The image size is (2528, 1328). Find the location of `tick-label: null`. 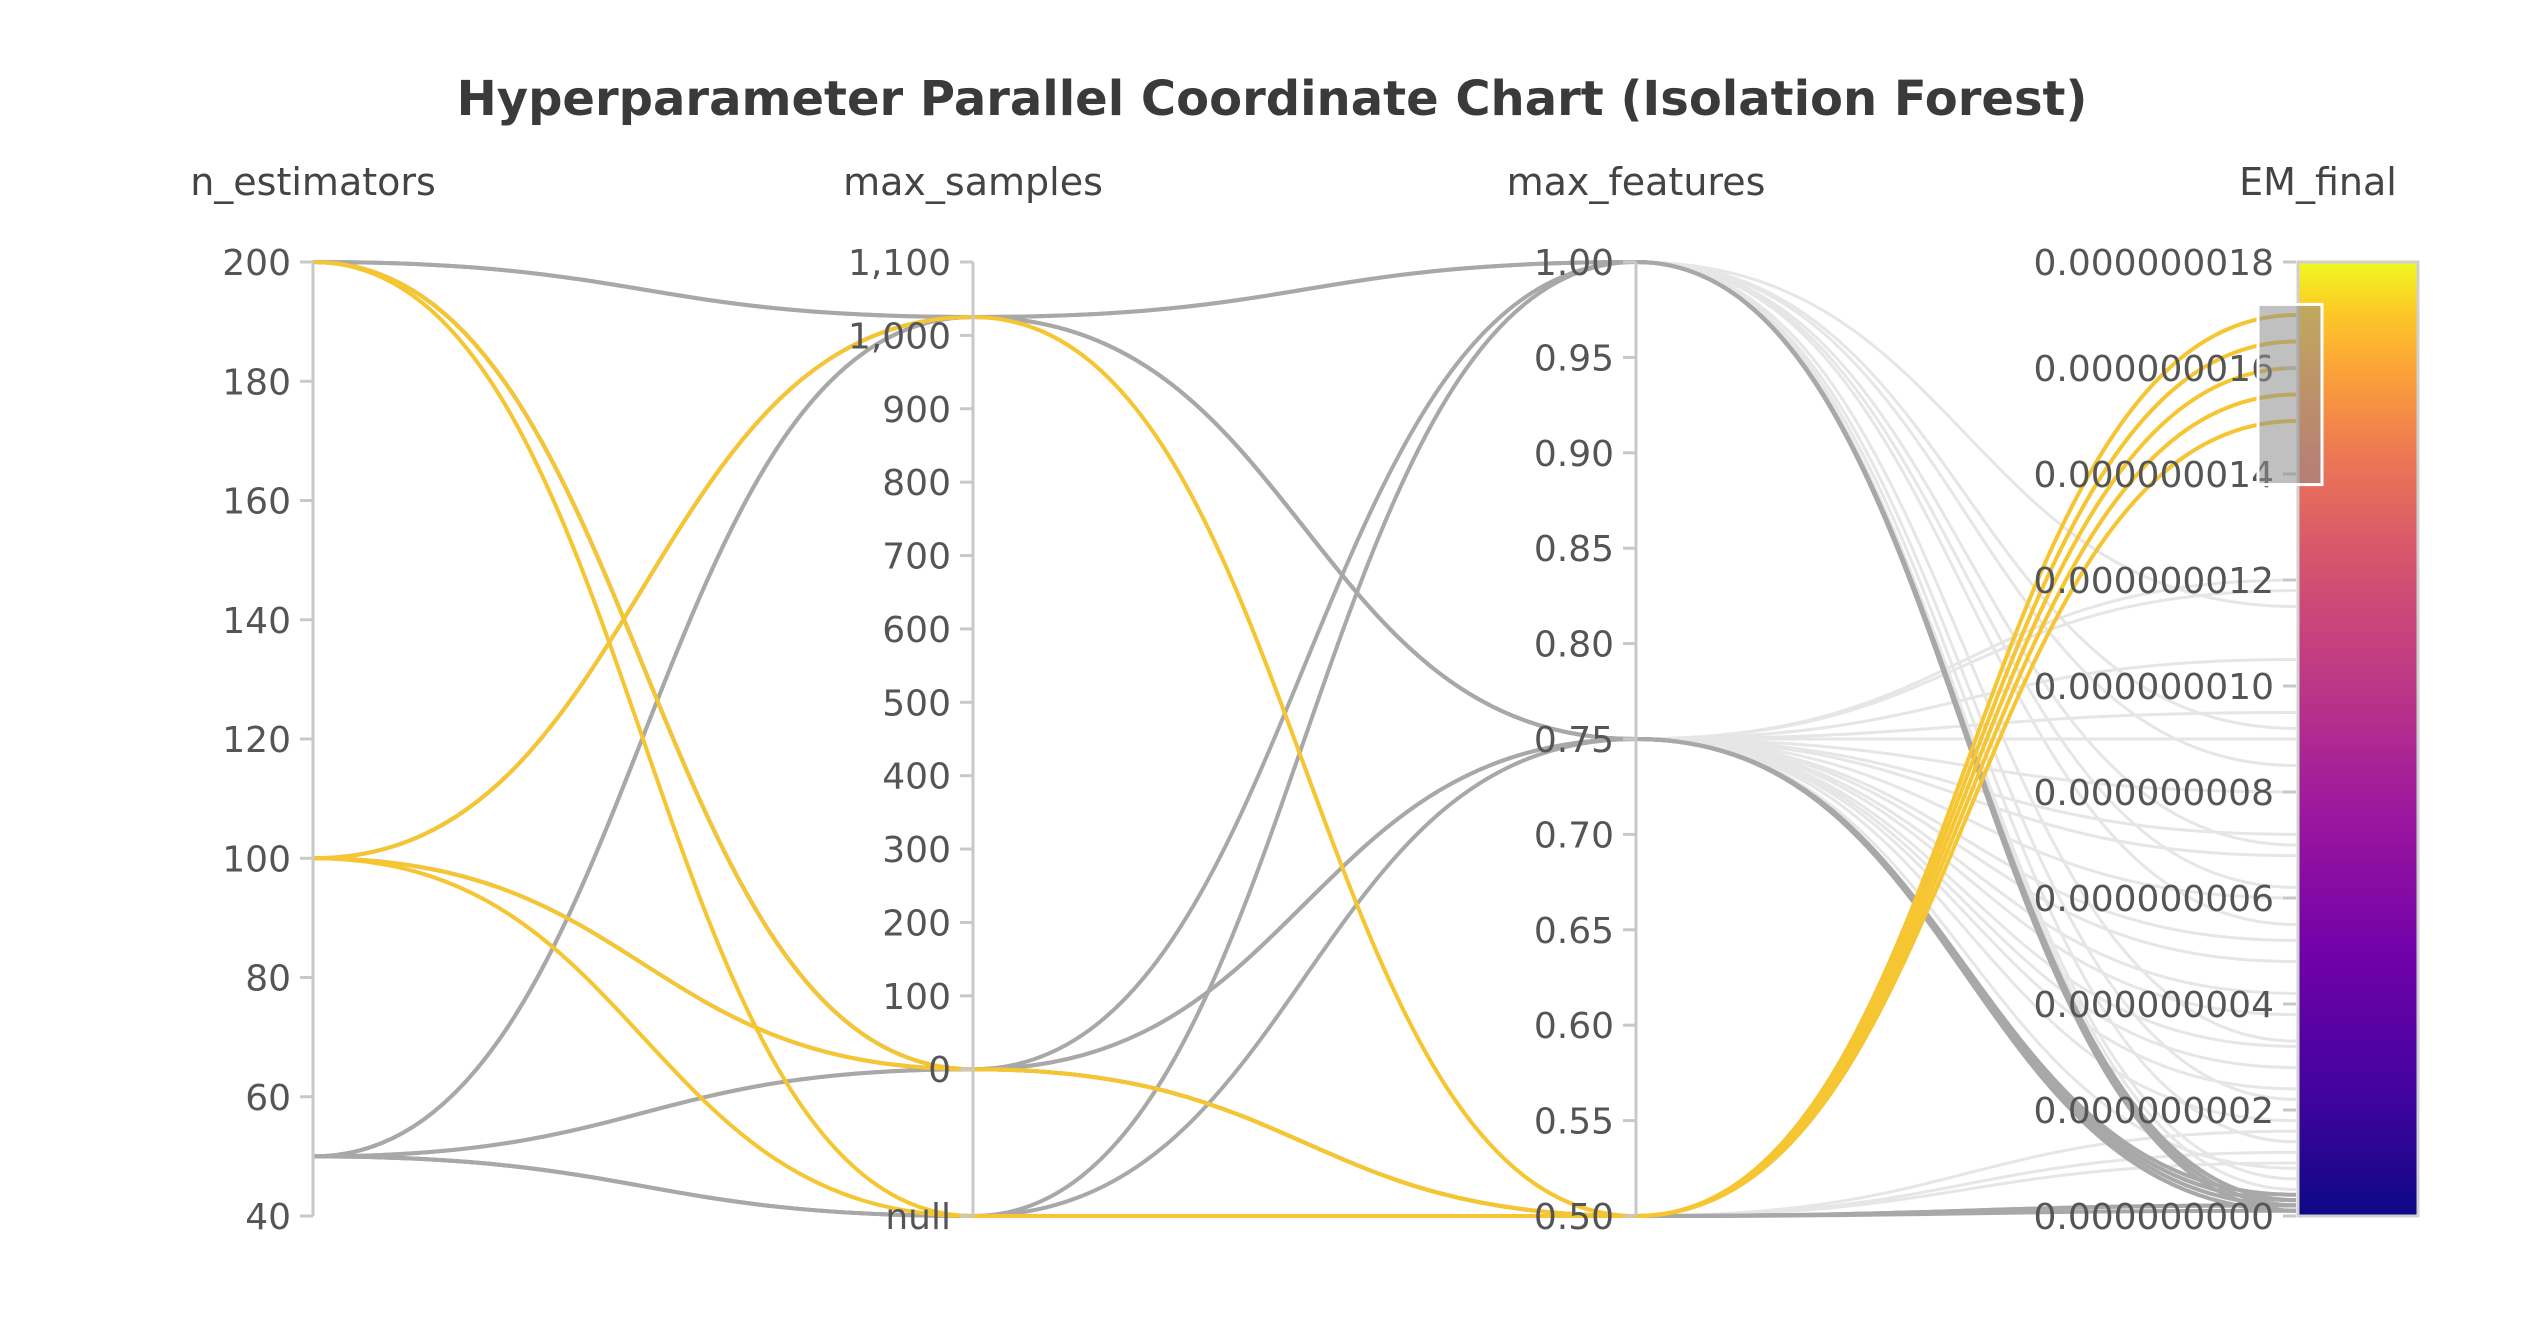

tick-label: null is located at coordinates (918, 1217).